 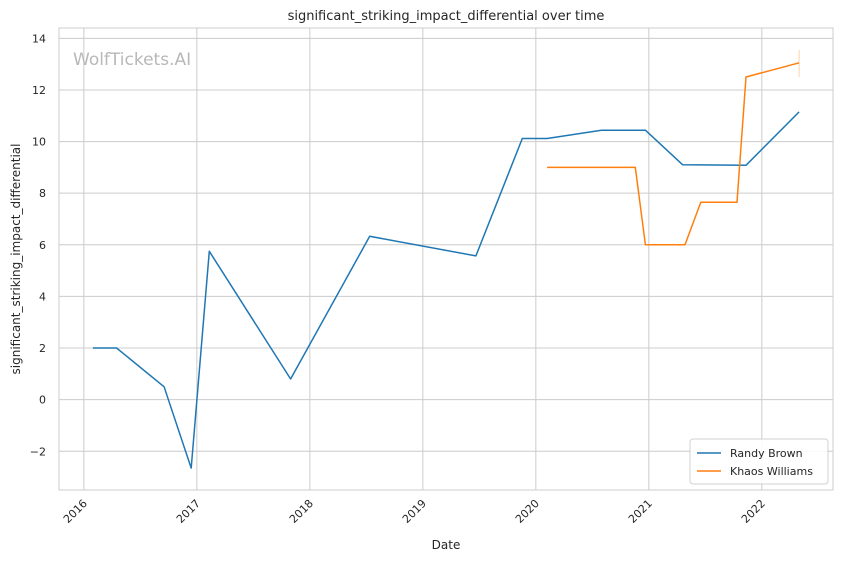 What do you see at coordinates (640, 511) in the screenshot?
I see `x-tick-label: 2021` at bounding box center [640, 511].